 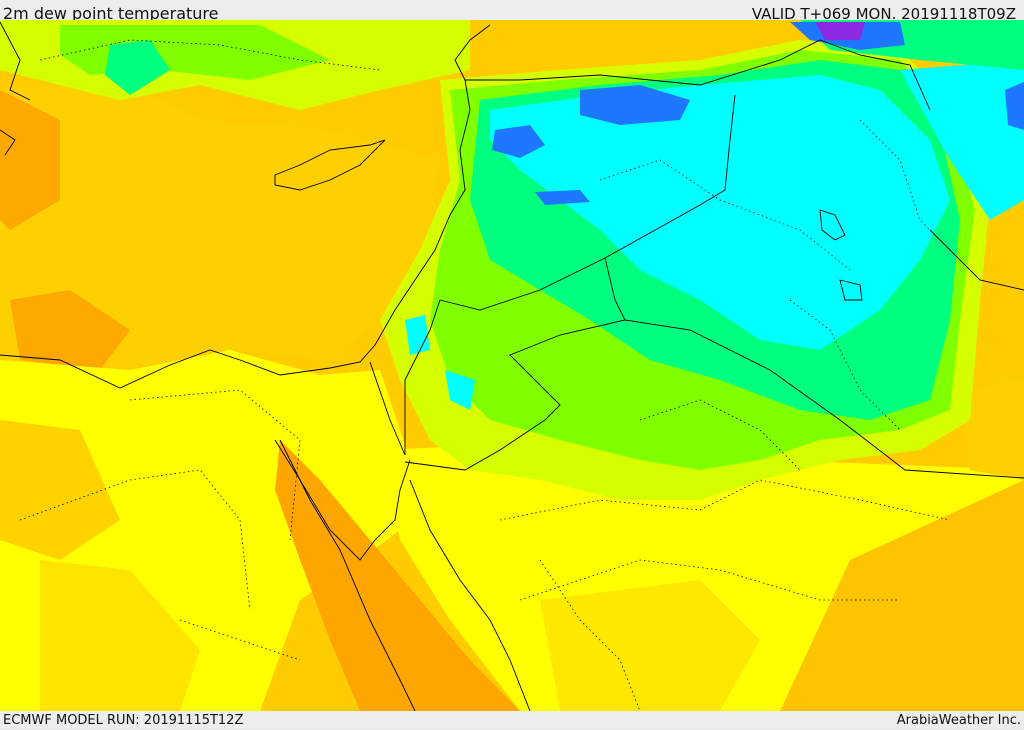 I want to click on field-iran-cyan, so click(x=962, y=140).